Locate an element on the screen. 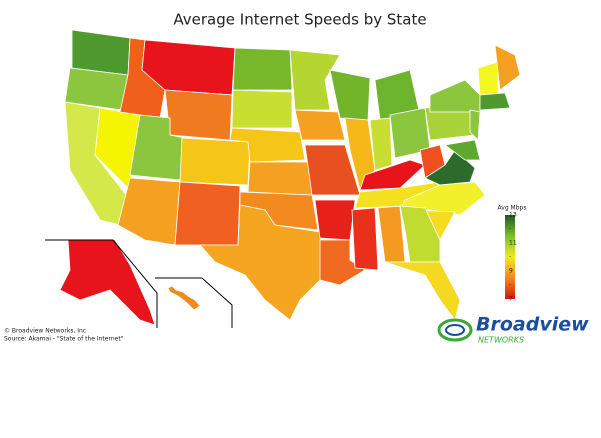 Image resolution: width=601 pixels, height=438 pixels. logo: Broadview NETWORKS is located at coordinates (513, 329).